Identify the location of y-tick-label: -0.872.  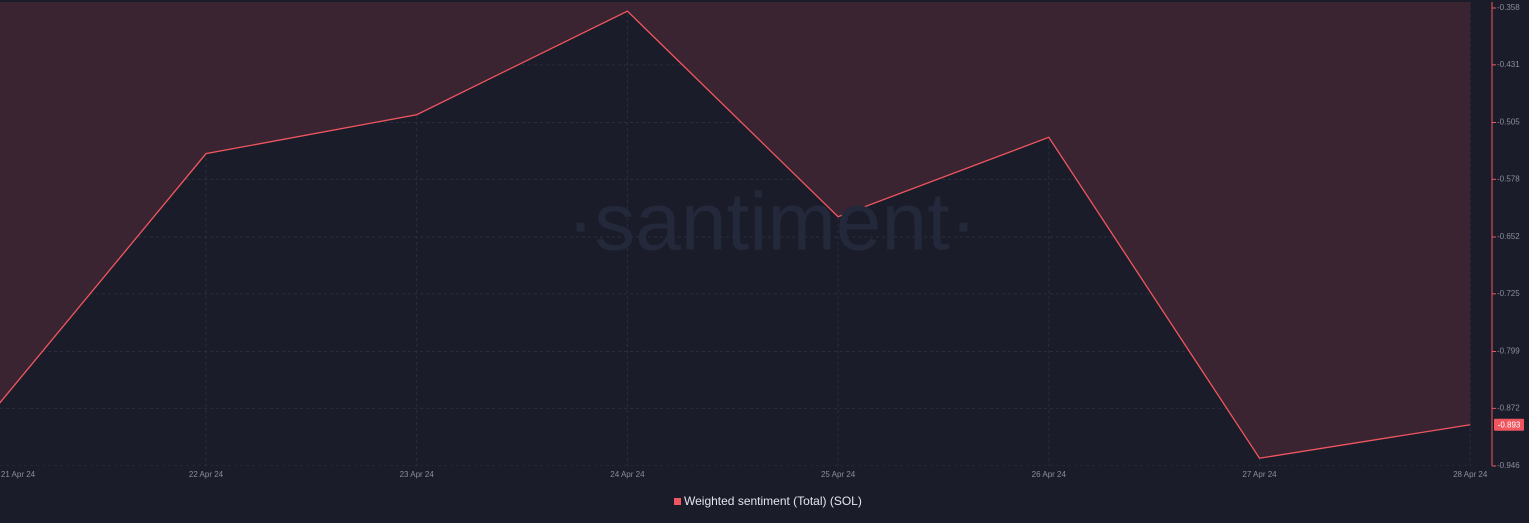
(1508, 407).